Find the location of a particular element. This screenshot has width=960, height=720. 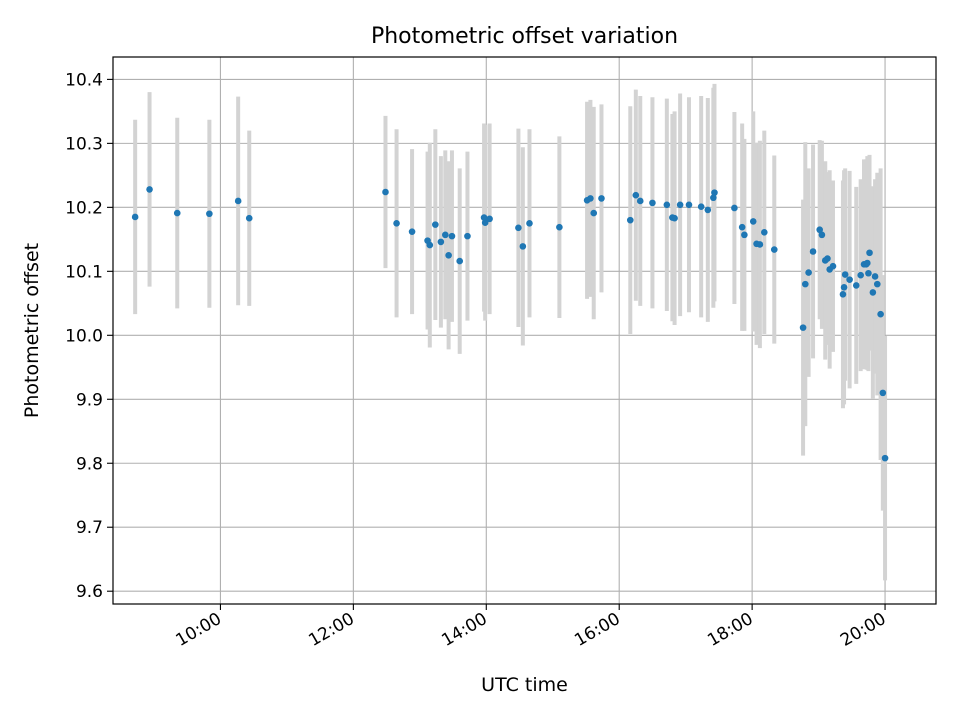

x-axis-label: UTC time is located at coordinates (524, 685).